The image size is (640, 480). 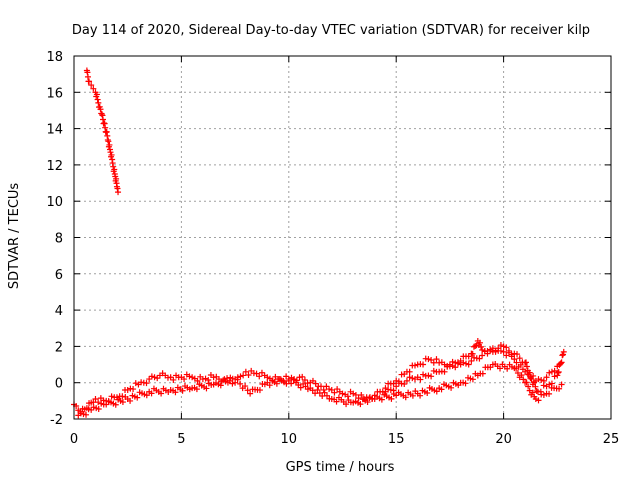 What do you see at coordinates (611, 439) in the screenshot?
I see `x-tick-label: 25` at bounding box center [611, 439].